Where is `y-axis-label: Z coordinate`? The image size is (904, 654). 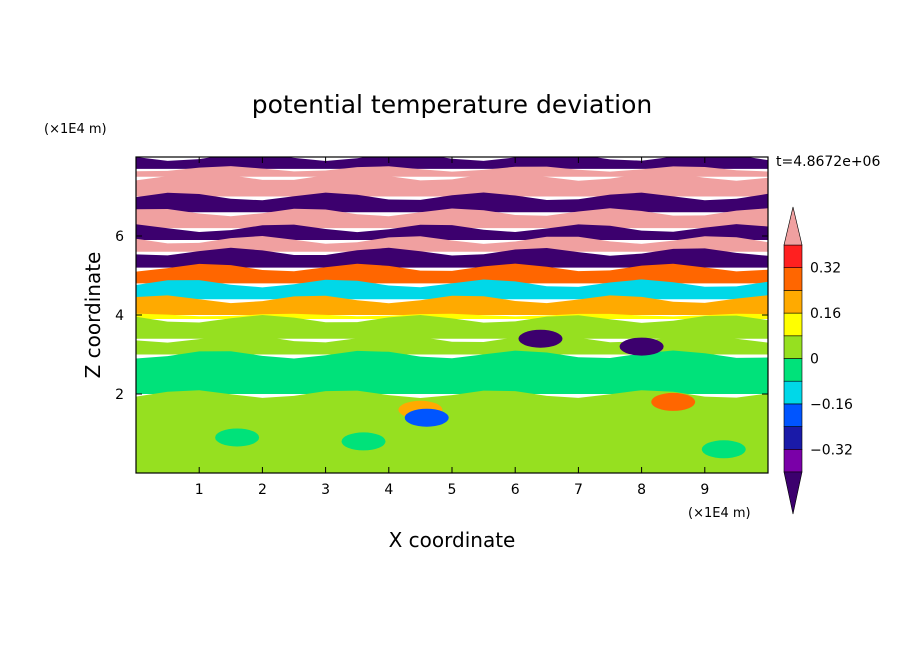 y-axis-label: Z coordinate is located at coordinates (93, 315).